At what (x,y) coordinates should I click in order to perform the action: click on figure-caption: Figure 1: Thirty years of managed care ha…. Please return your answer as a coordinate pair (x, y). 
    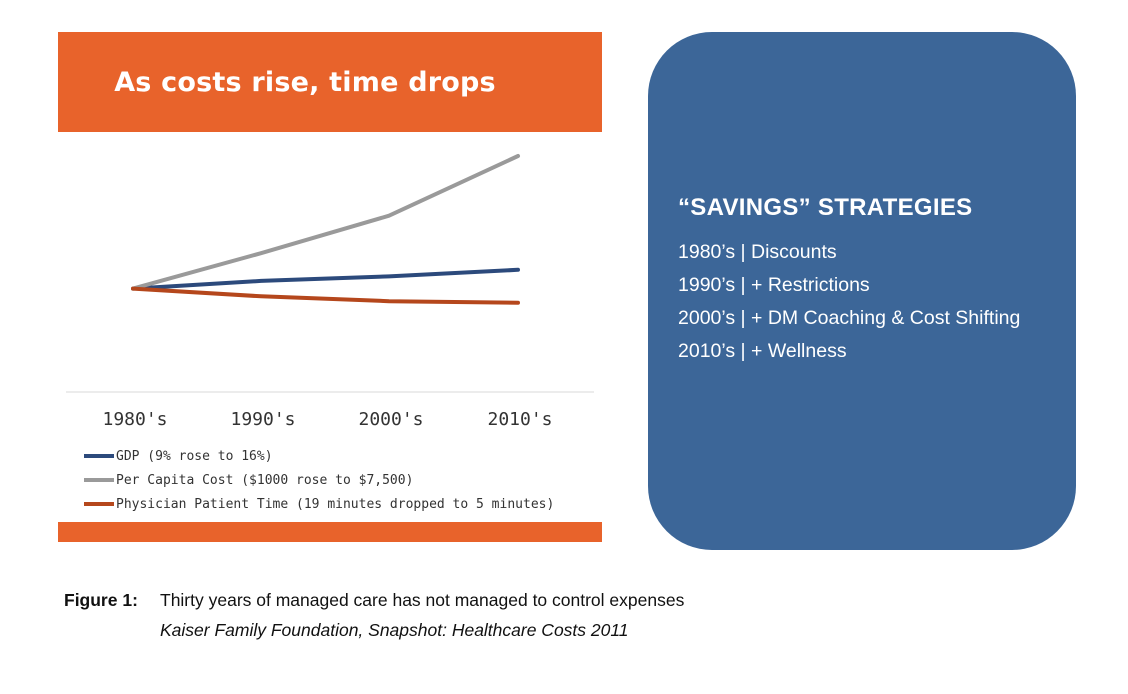
    Looking at the image, I should click on (374, 600).